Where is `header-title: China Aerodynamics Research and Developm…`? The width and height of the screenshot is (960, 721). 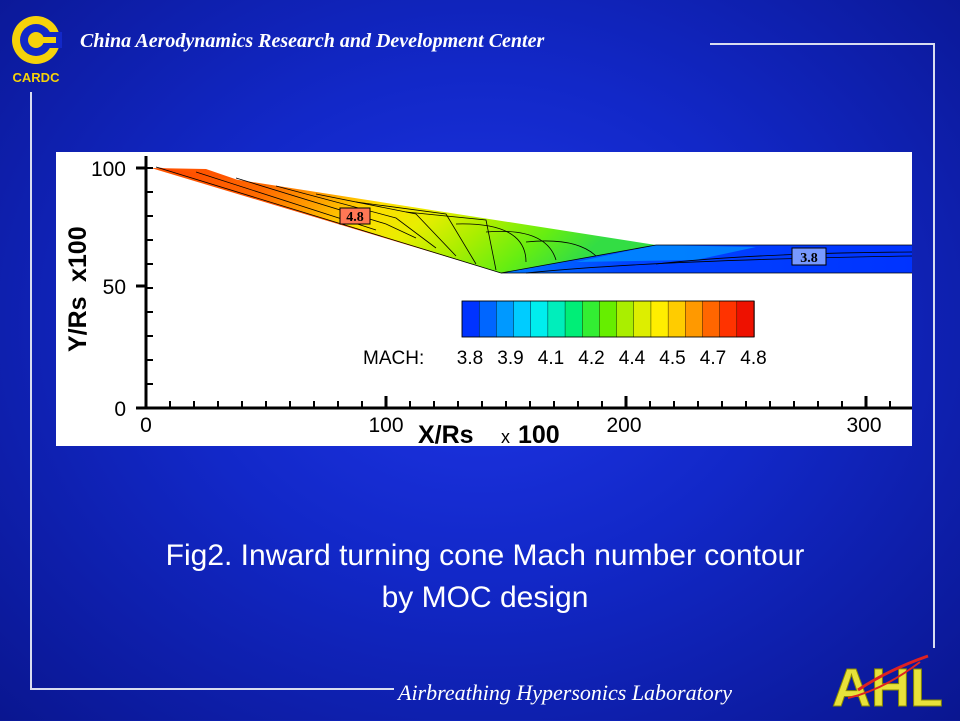
header-title: China Aerodynamics Research and Developm… is located at coordinates (312, 41).